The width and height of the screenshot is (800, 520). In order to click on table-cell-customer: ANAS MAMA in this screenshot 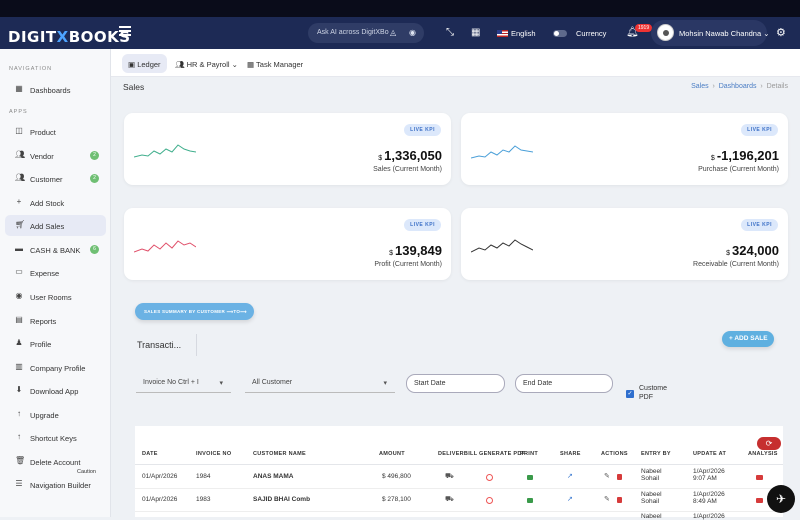, I will do `click(273, 476)`.